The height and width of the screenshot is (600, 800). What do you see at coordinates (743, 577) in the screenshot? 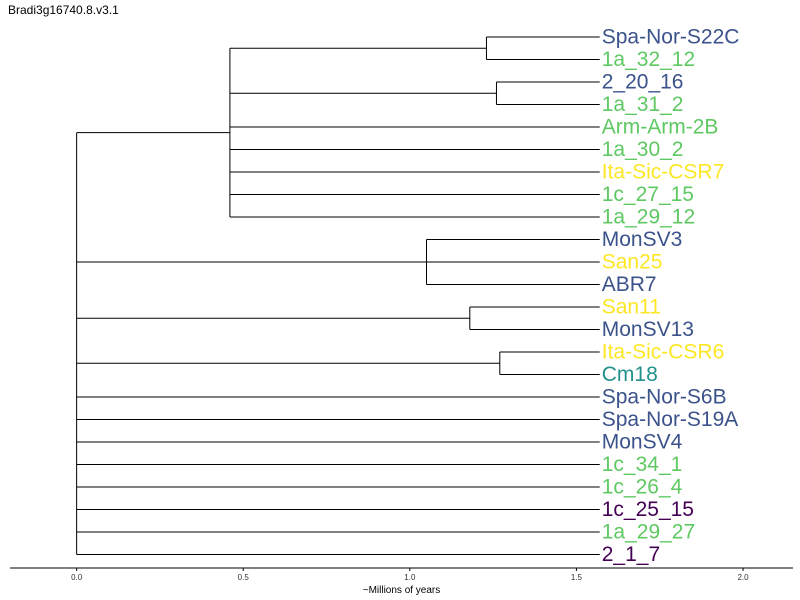
I see `x-tick-label: 2.0` at bounding box center [743, 577].